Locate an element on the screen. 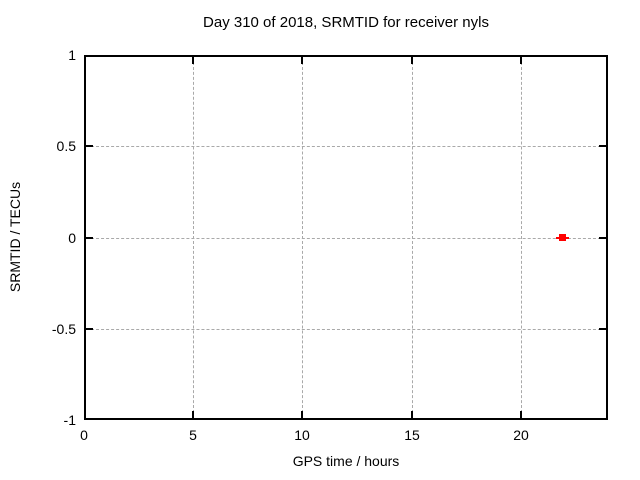 The height and width of the screenshot is (480, 640). x-tick-label: 5 is located at coordinates (193, 435).